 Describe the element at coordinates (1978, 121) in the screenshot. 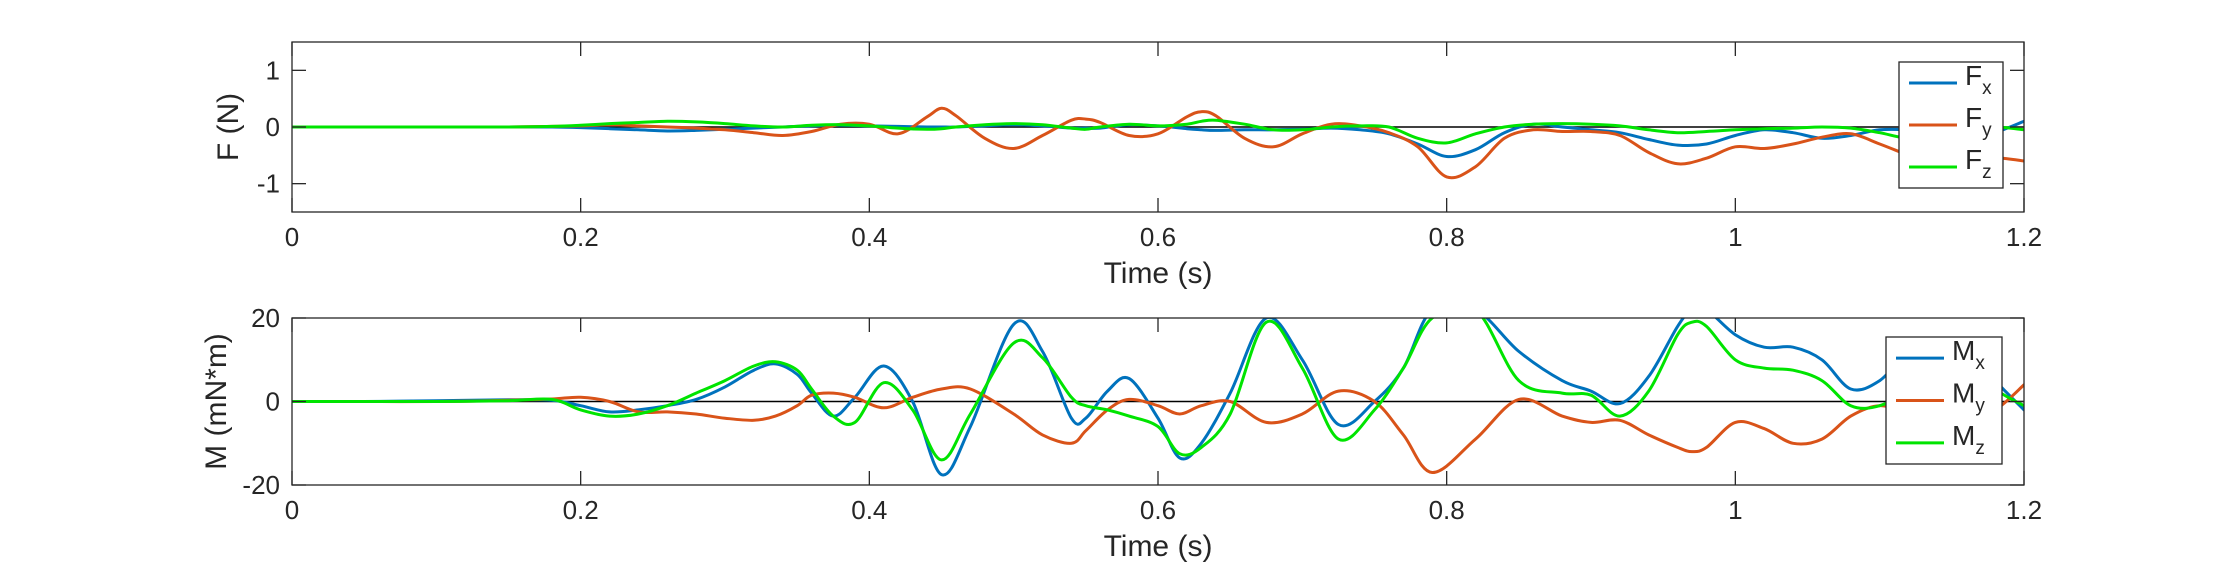

I see `force-legend-label-y: Fy` at that location.